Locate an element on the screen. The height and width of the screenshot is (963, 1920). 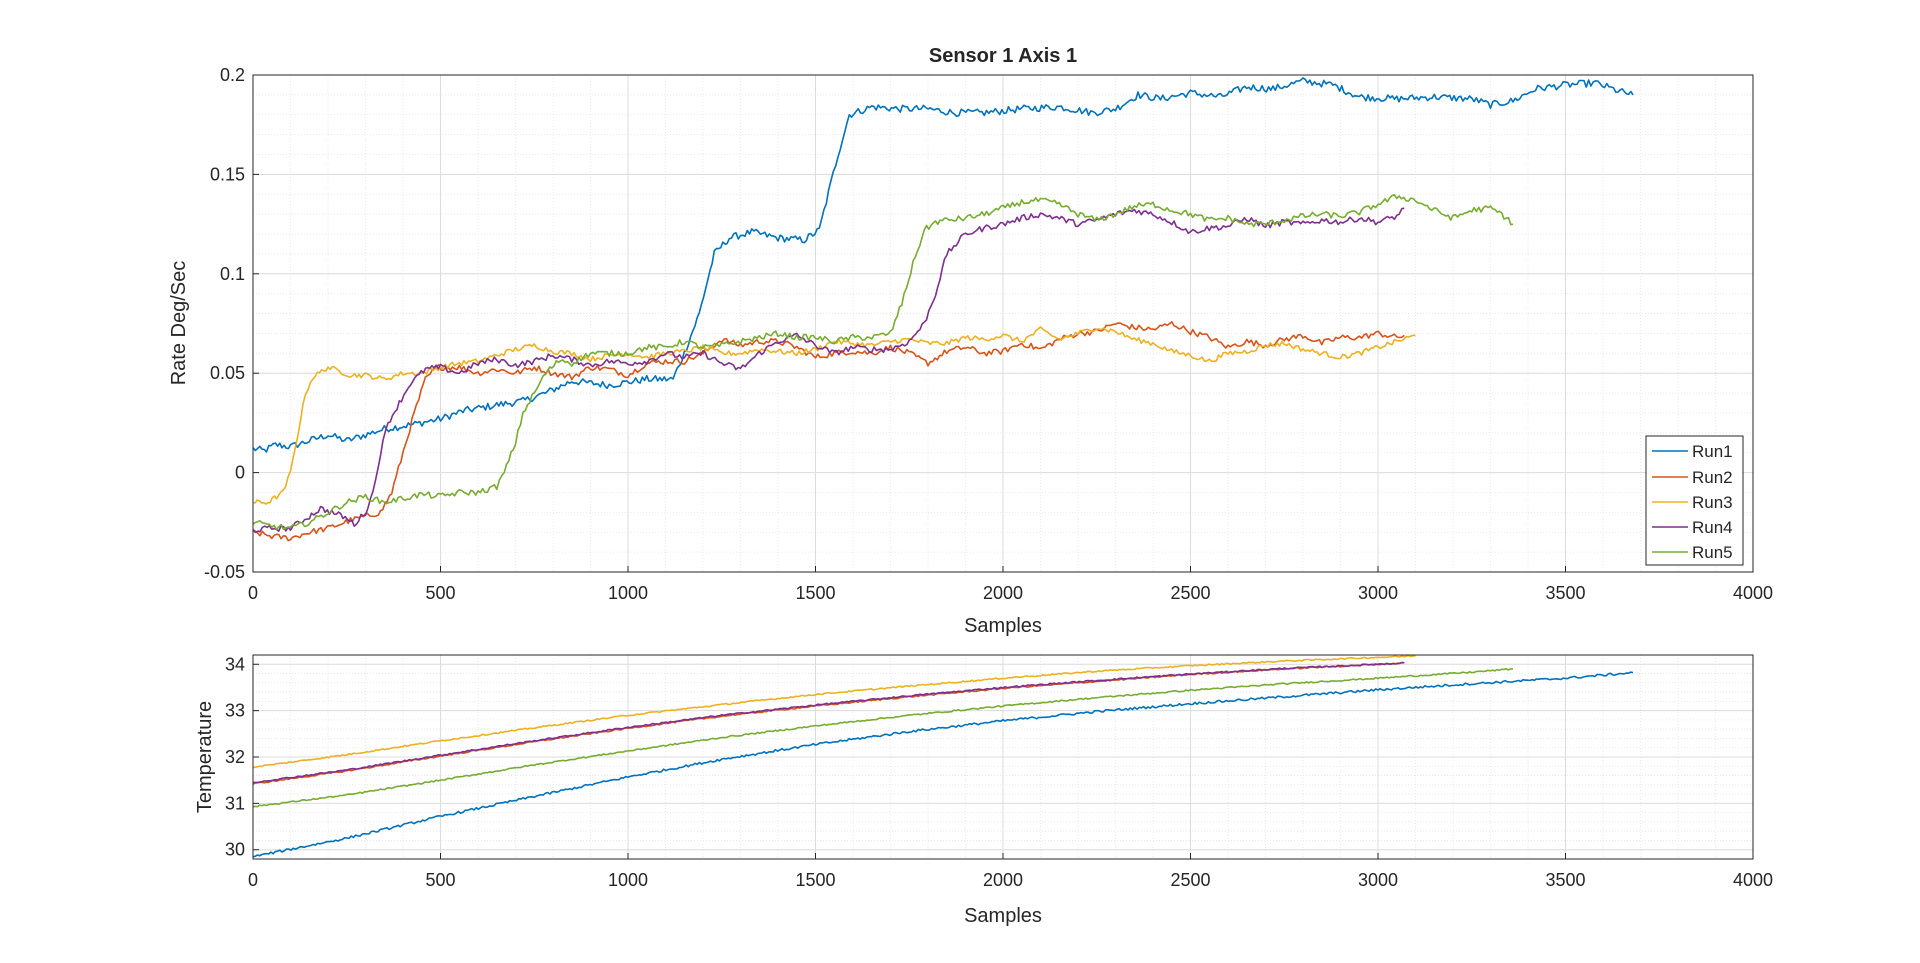
temperature-y-axis-label: Temperature is located at coordinates (205, 757).